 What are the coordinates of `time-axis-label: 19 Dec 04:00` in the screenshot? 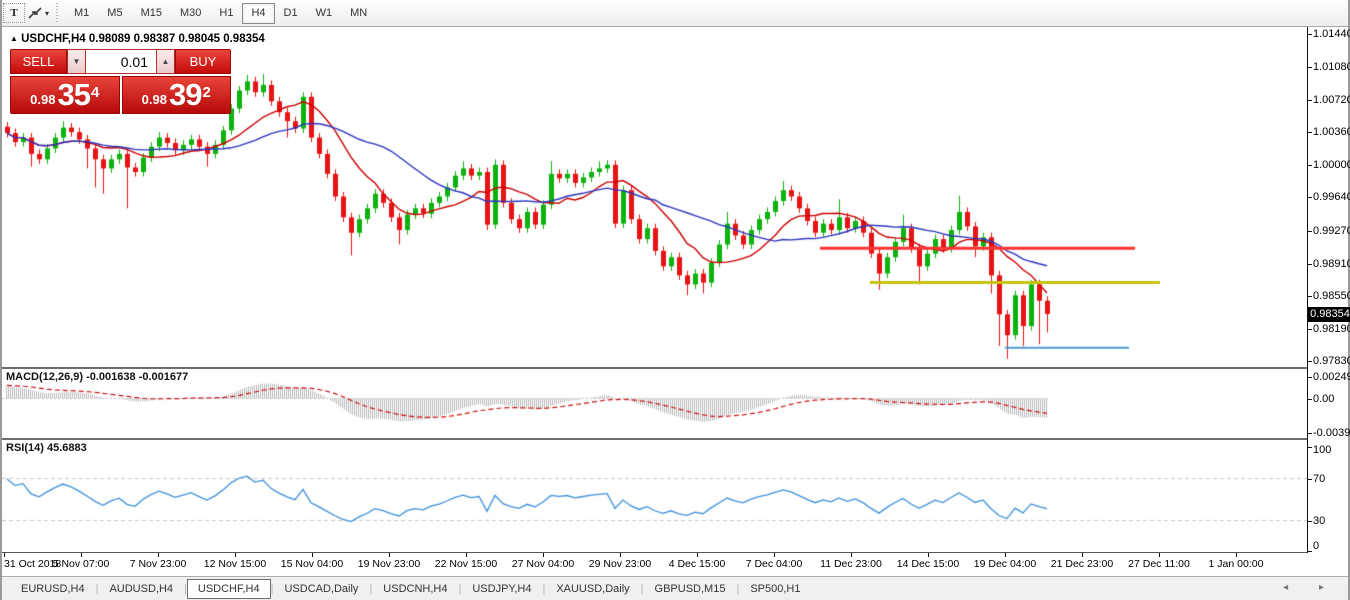 It's located at (1005, 564).